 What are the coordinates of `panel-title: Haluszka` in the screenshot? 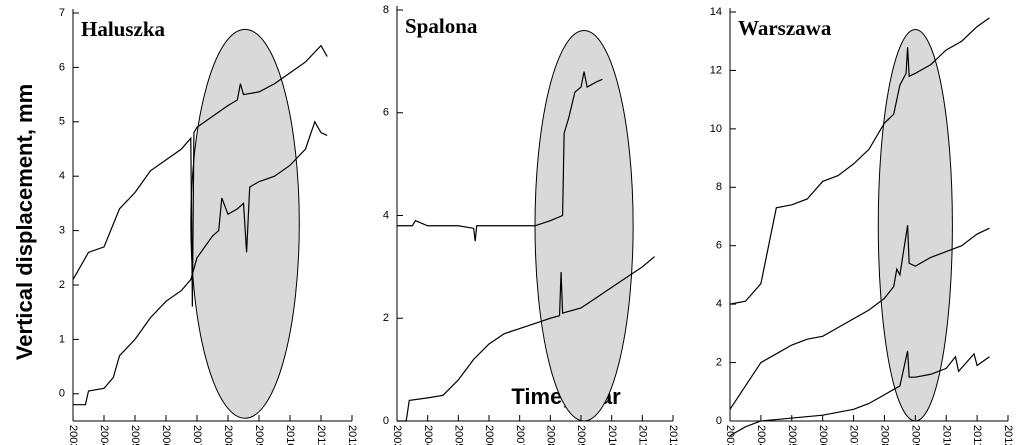 It's located at (123, 29).